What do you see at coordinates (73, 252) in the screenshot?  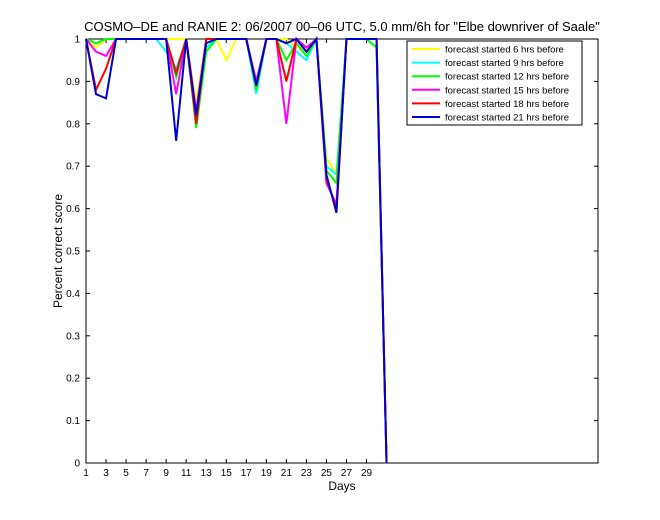 I see `y-tick-label: 0.5` at bounding box center [73, 252].